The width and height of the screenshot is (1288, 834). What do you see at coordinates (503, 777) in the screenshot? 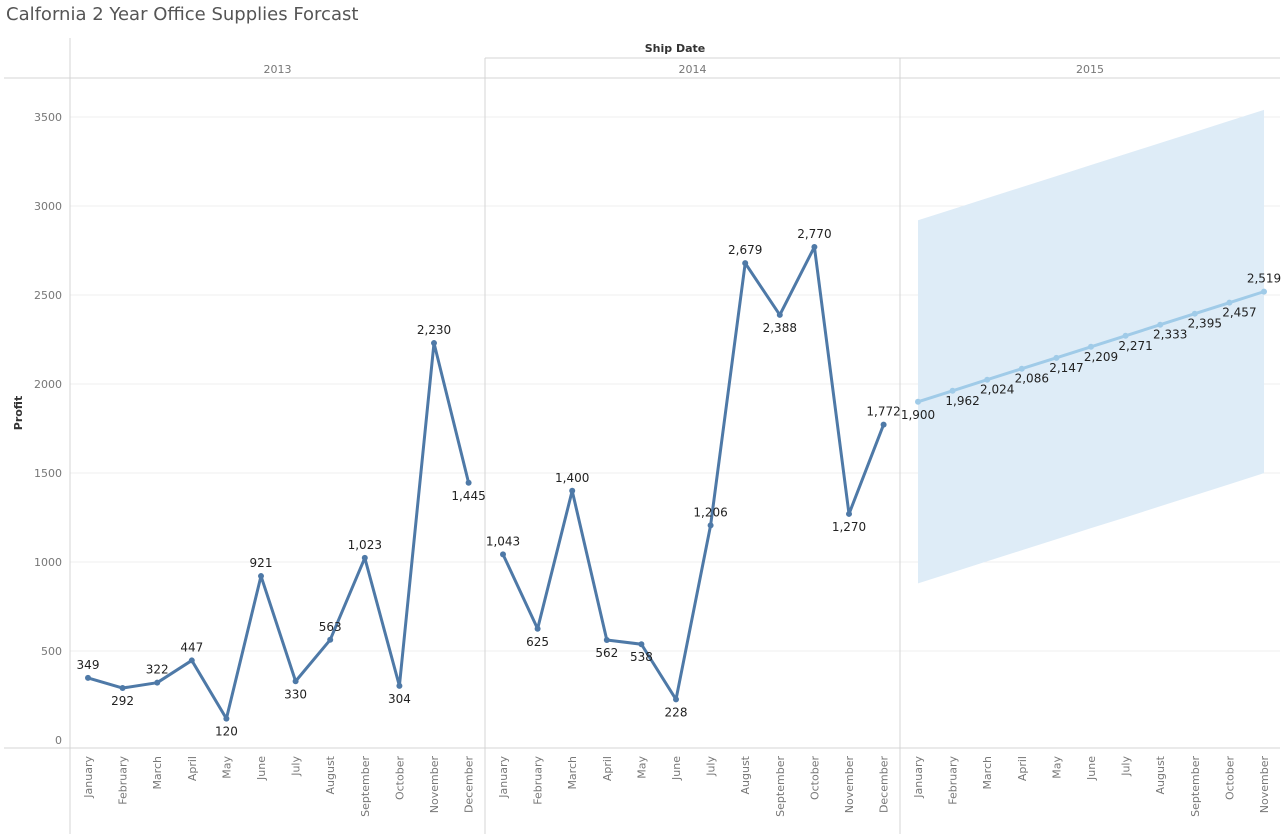
I see `x-tick-label: January` at bounding box center [503, 777].